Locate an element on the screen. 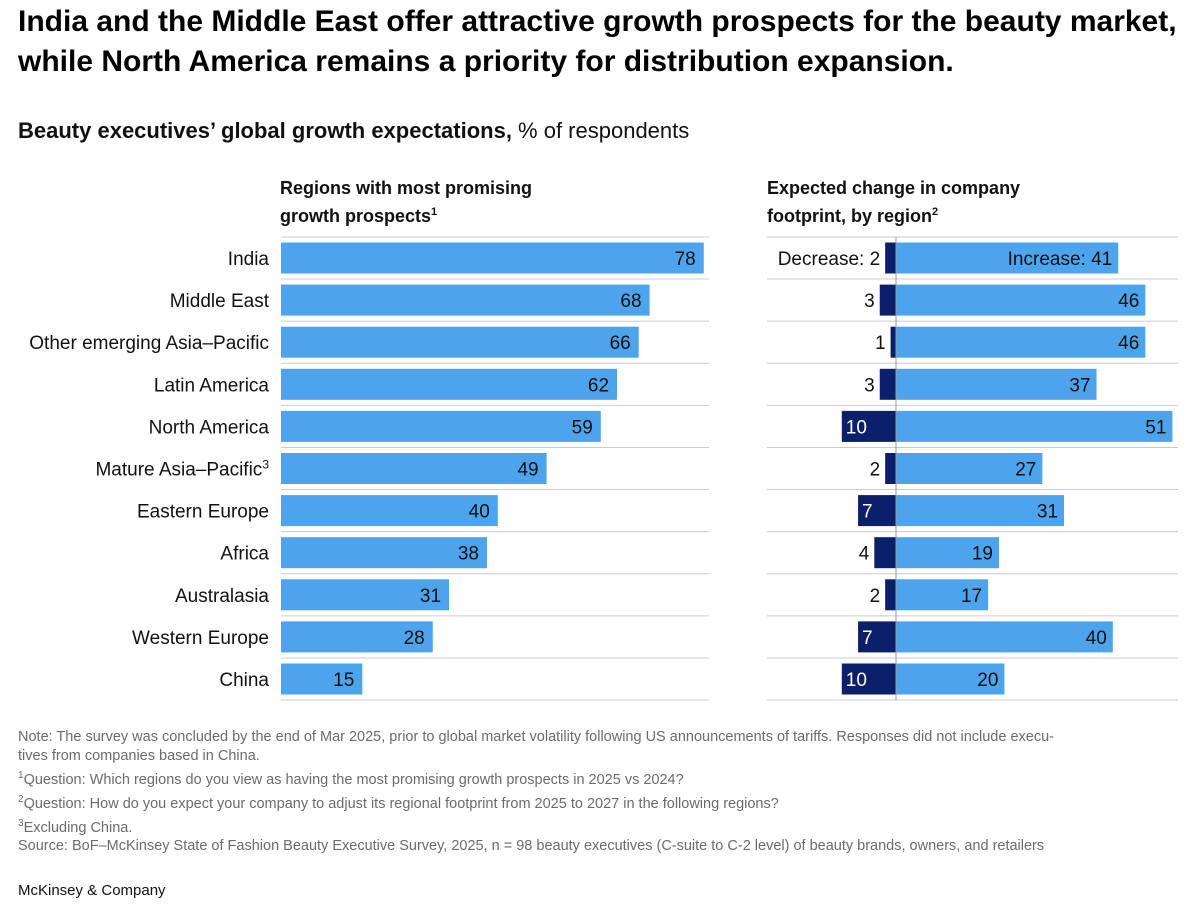  growth-value-label: 78 is located at coordinates (685, 259).